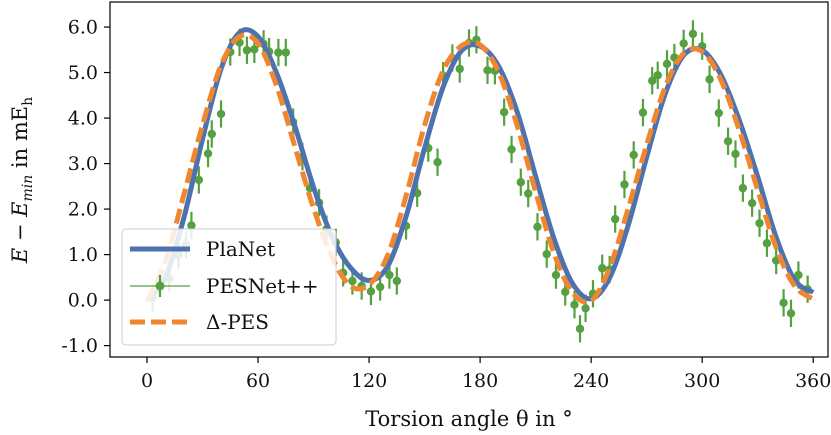 The image size is (831, 435). I want to click on x-axis-ticks: 0 60 120 180 240 300 360, so click(486, 374).